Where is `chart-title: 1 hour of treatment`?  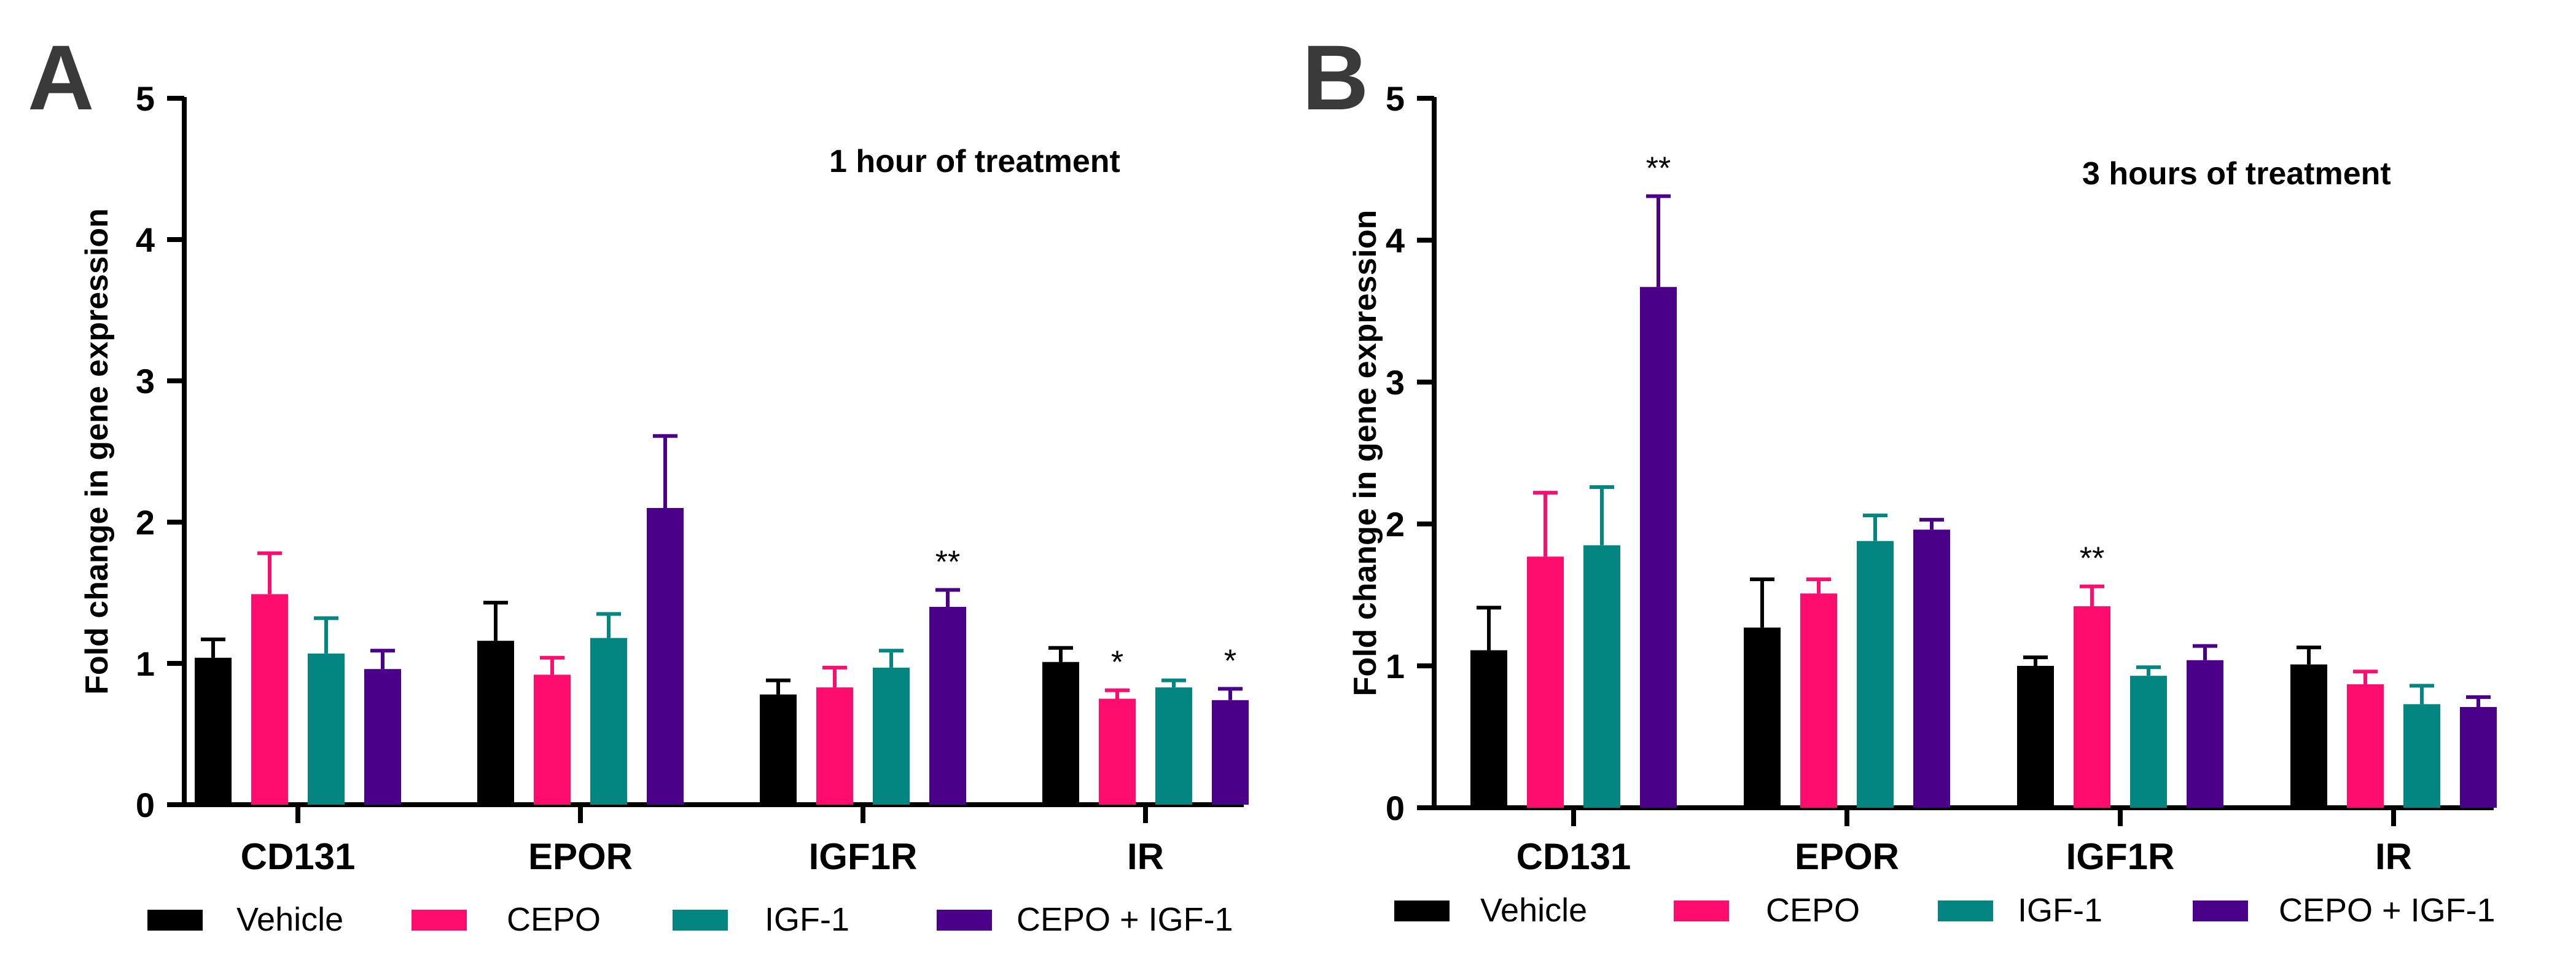 chart-title: 1 hour of treatment is located at coordinates (974, 162).